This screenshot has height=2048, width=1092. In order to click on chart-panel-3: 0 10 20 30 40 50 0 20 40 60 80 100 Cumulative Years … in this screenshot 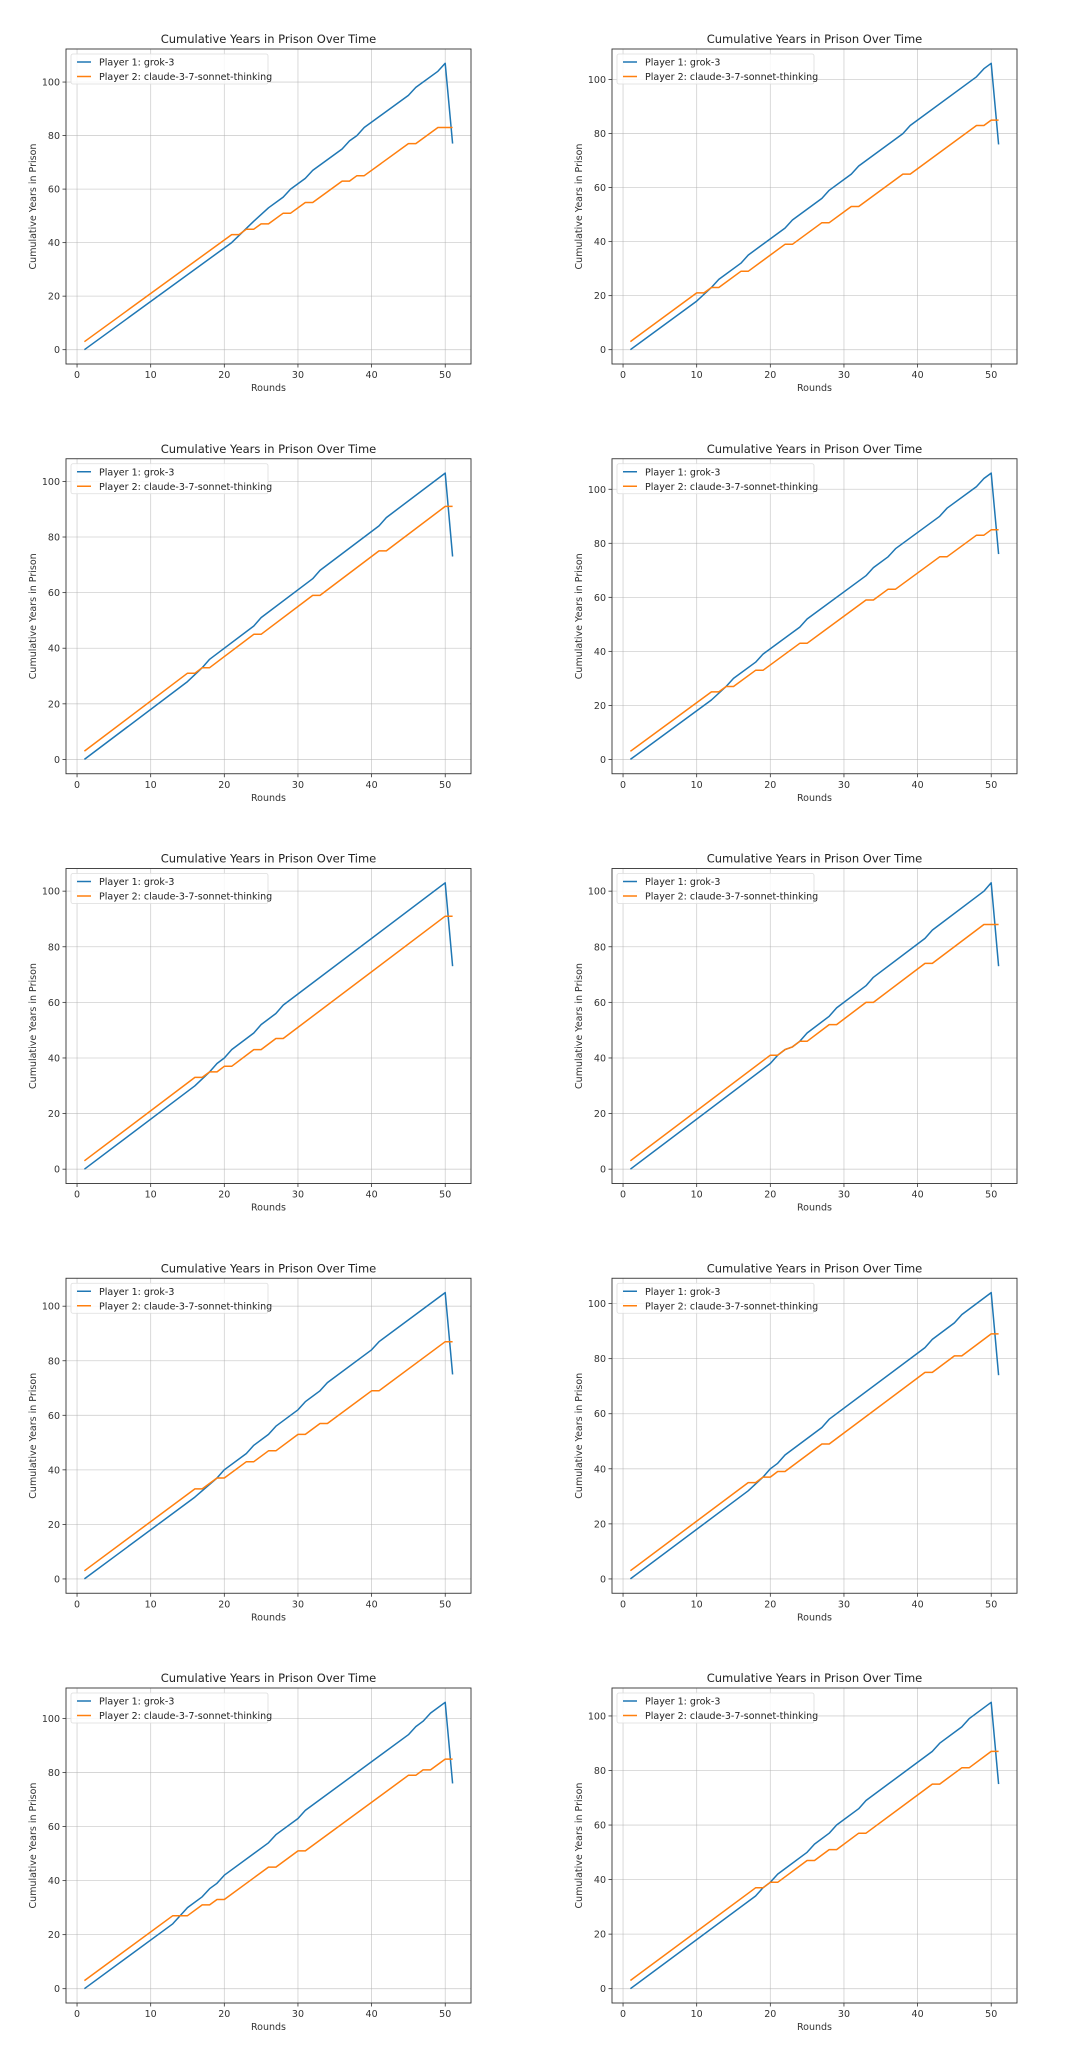, I will do `click(250, 623)`.